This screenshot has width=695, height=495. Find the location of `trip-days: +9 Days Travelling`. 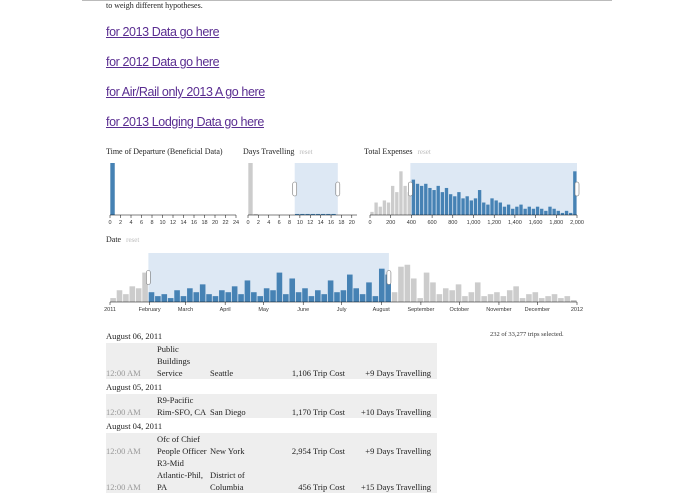

trip-days: +9 Days Travelling is located at coordinates (398, 373).